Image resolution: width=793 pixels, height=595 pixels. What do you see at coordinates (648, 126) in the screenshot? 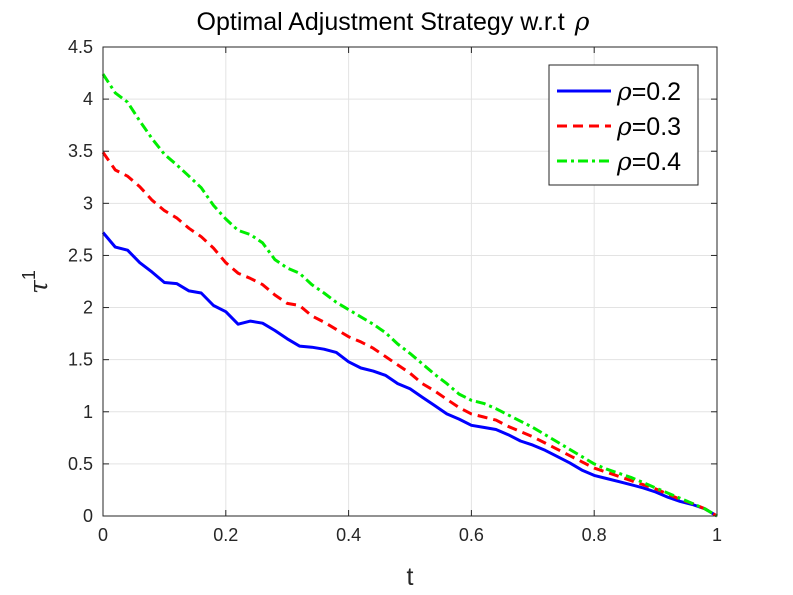
I see `legend-label-2: ρ=0.3` at bounding box center [648, 126].